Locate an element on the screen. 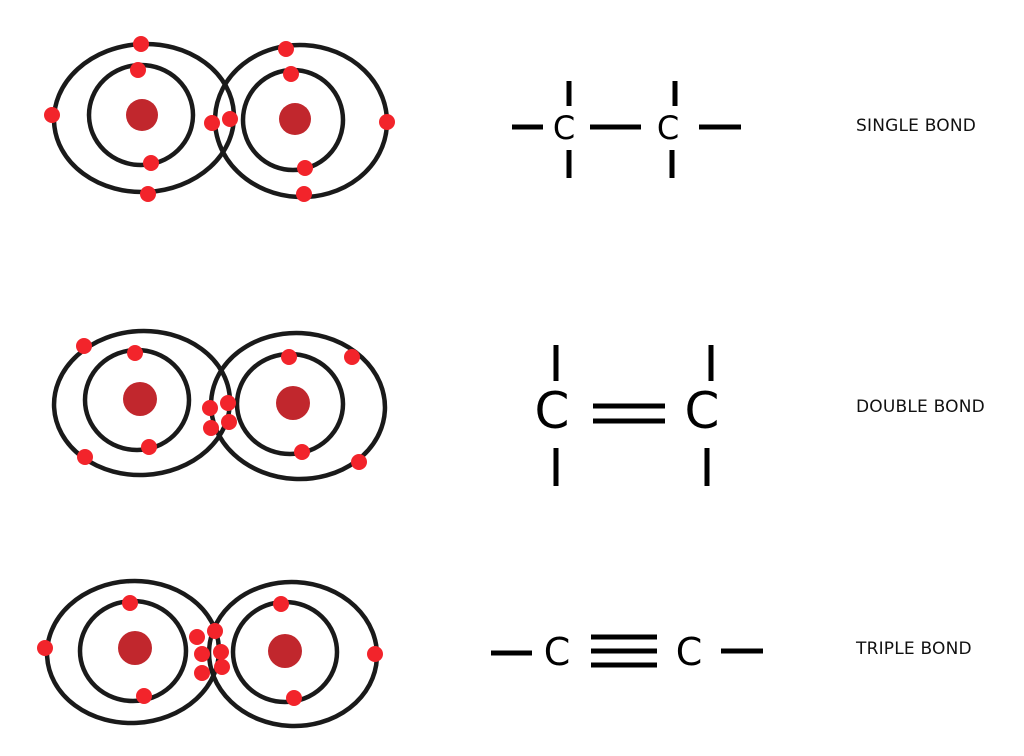  triple-bond-atom-model is located at coordinates (210, 653).